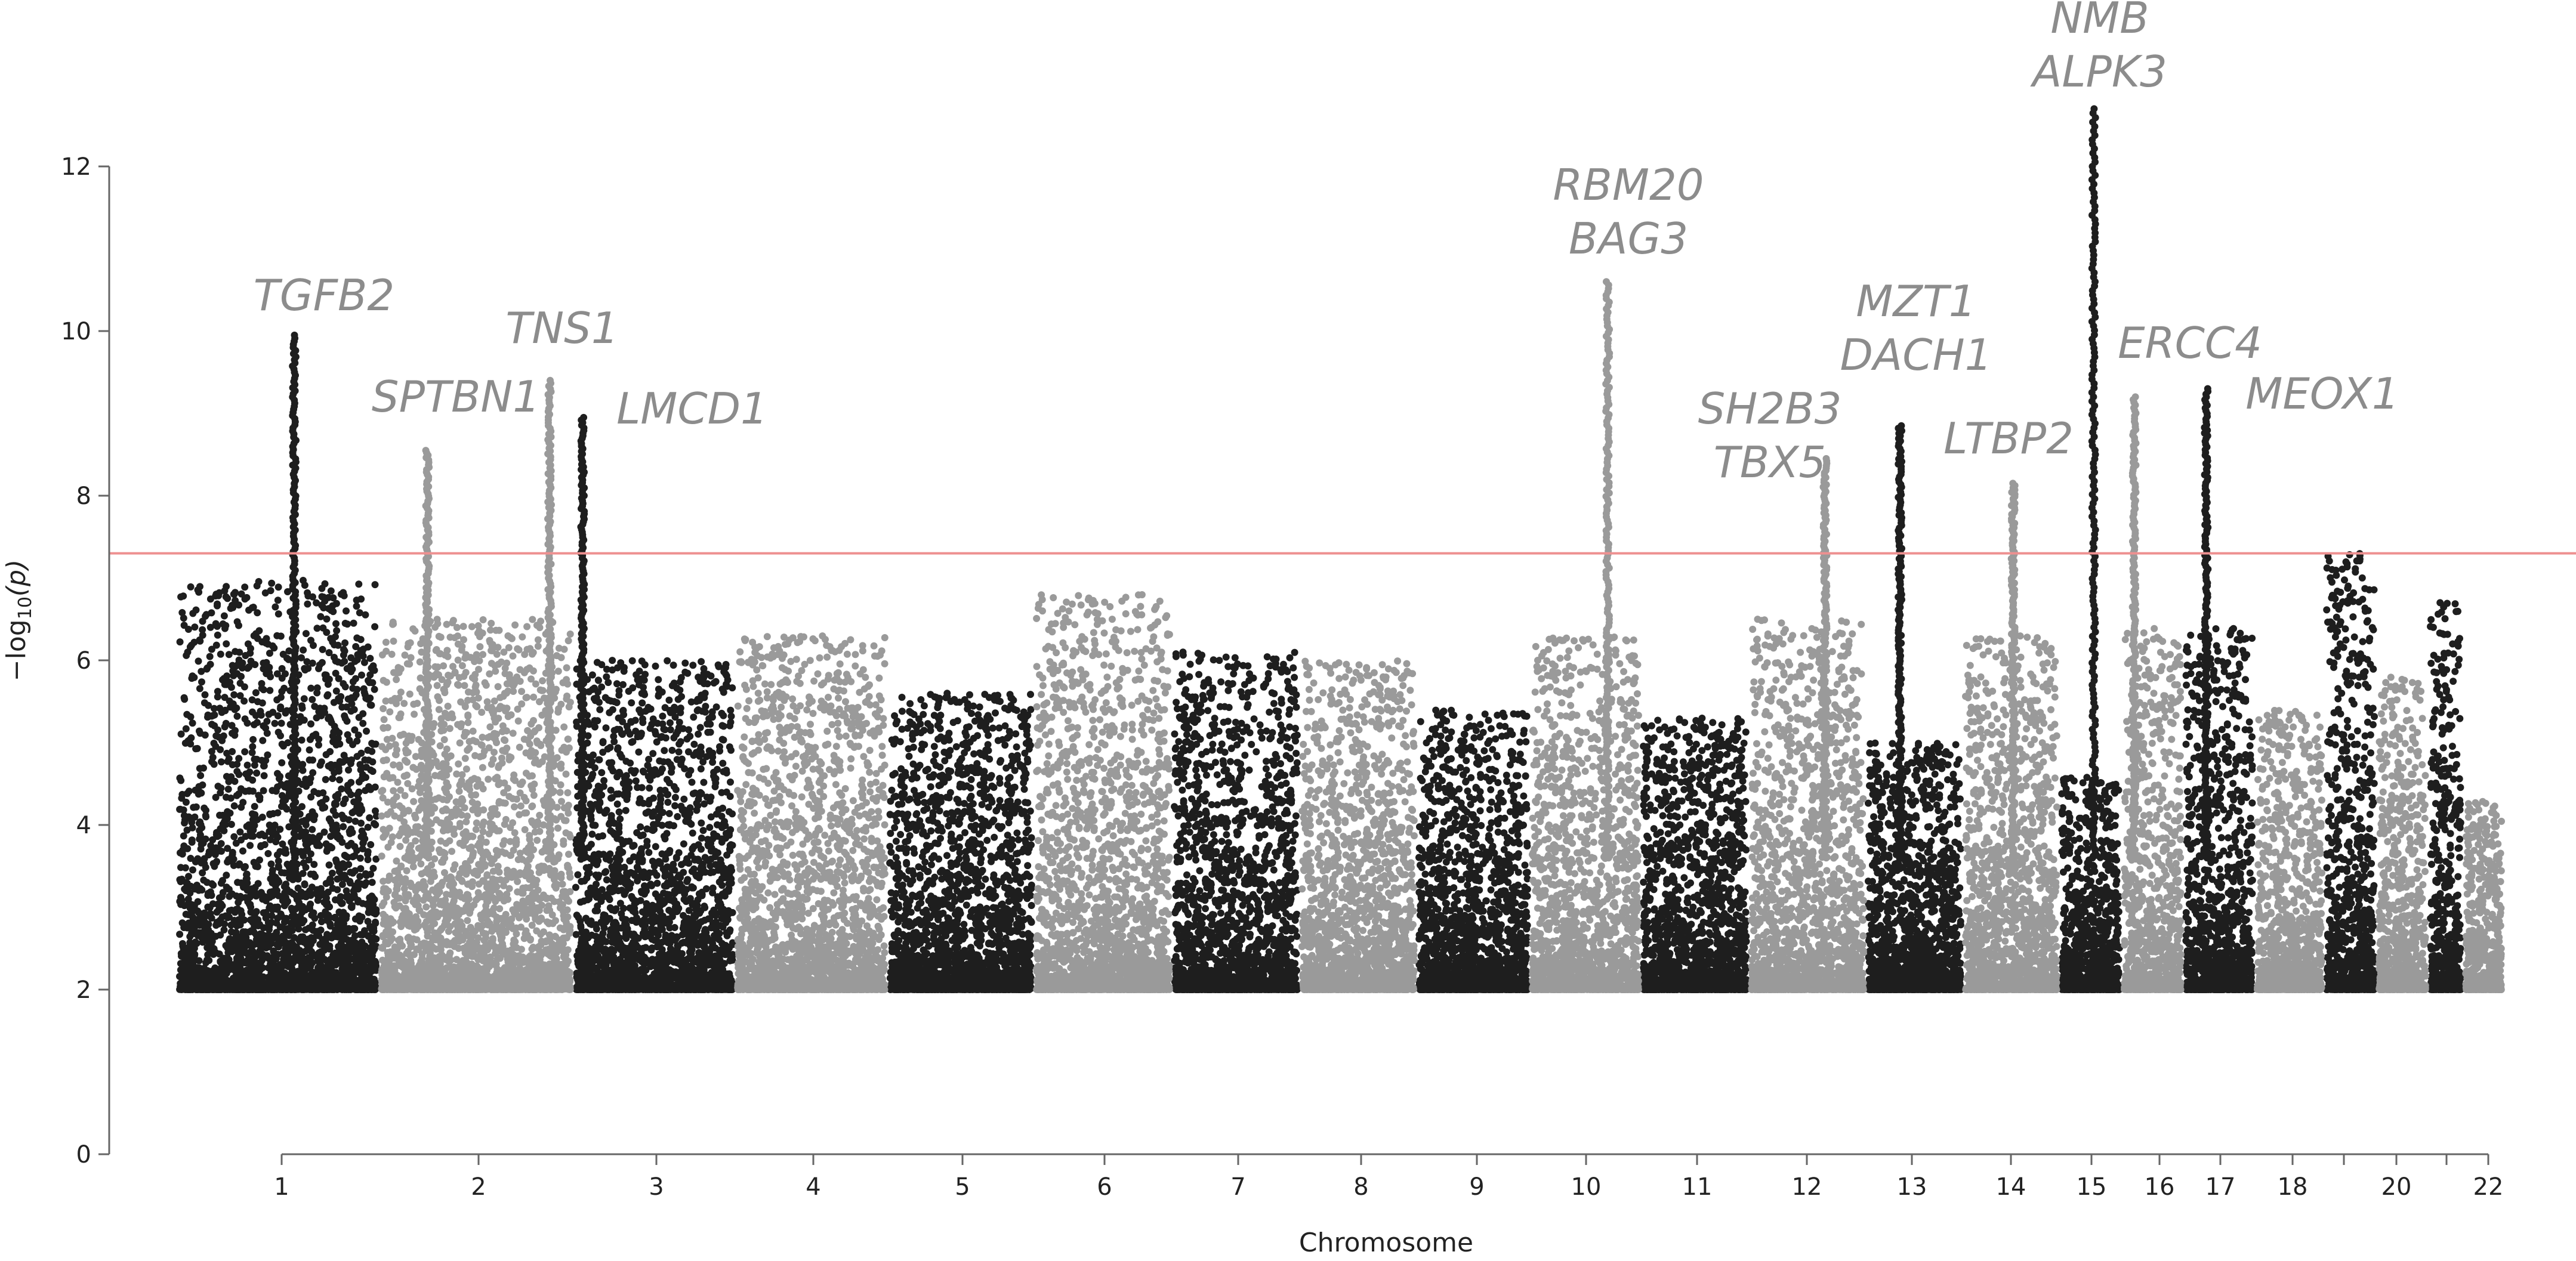 The height and width of the screenshot is (1261, 2576). What do you see at coordinates (2092, 1187) in the screenshot?
I see `x-tick-label: 15` at bounding box center [2092, 1187].